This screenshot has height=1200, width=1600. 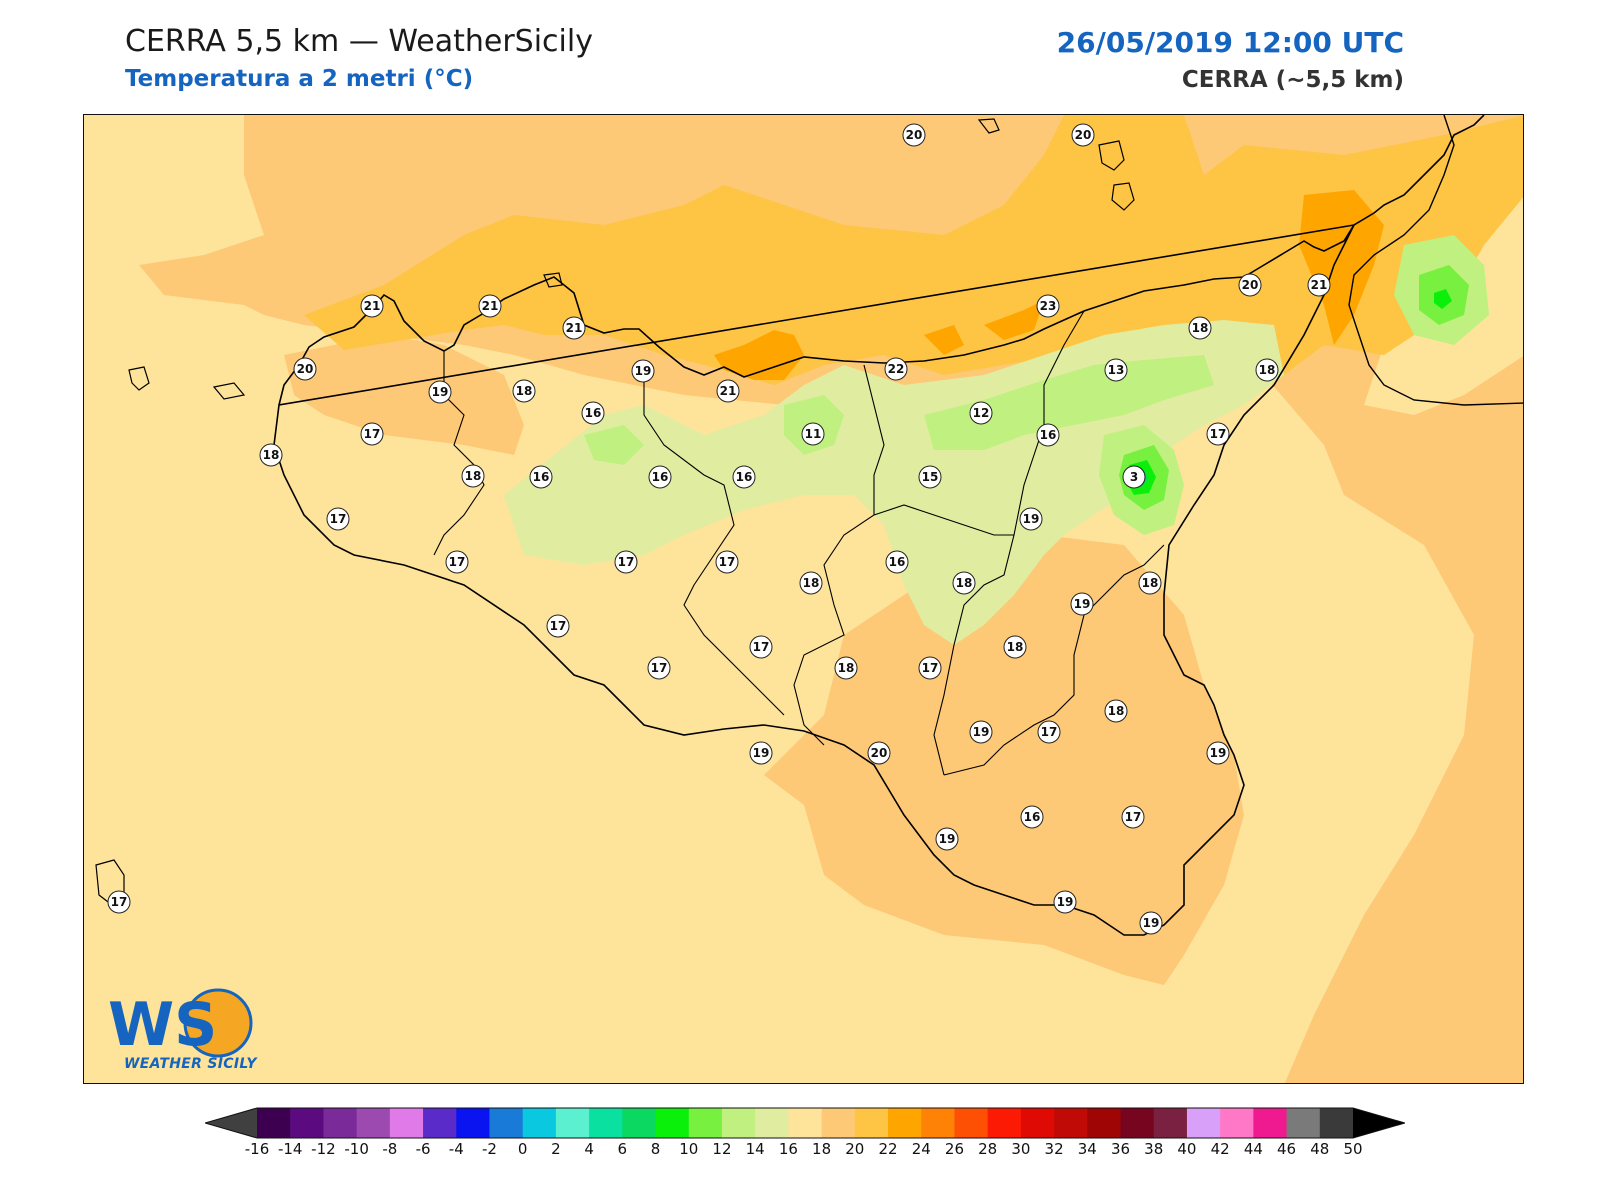 I want to click on colorbar-tick-label: 42, so click(x=1220, y=1149).